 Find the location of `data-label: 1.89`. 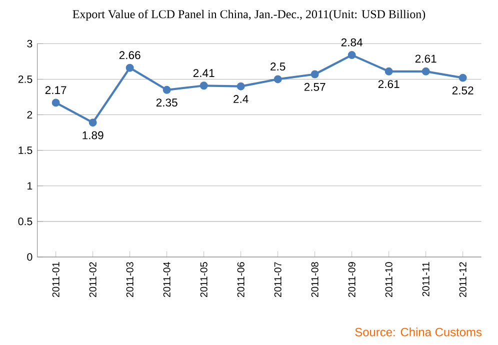

data-label: 1.89 is located at coordinates (93, 135).